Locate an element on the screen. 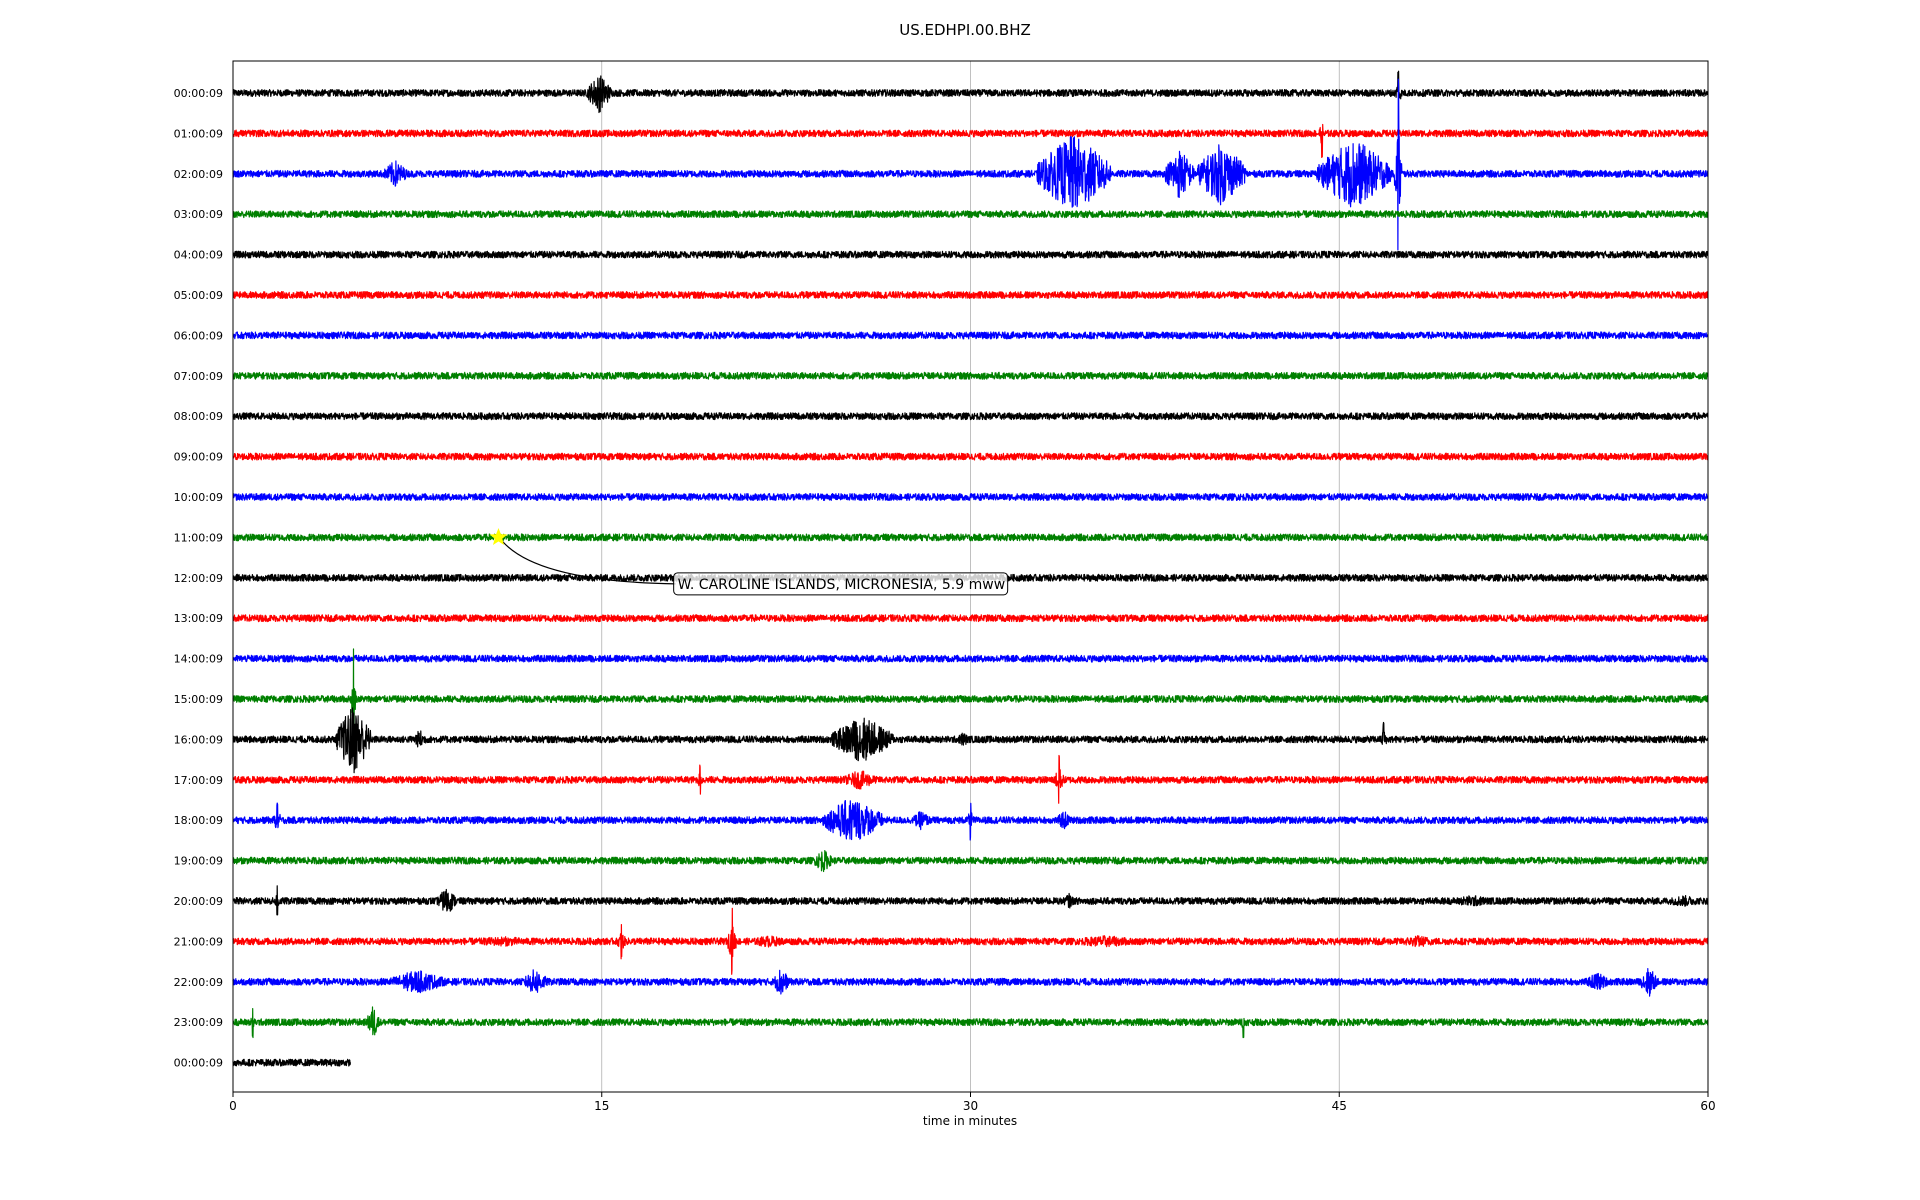 This screenshot has height=1200, width=1920. row-time-label: 09:00:09 is located at coordinates (198, 457).